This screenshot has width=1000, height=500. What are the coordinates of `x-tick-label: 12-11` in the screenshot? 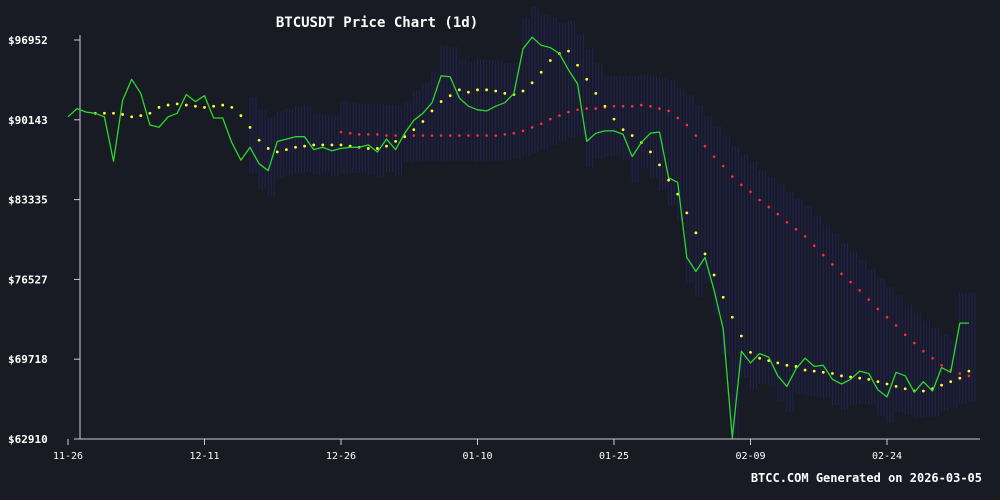 It's located at (204, 456).